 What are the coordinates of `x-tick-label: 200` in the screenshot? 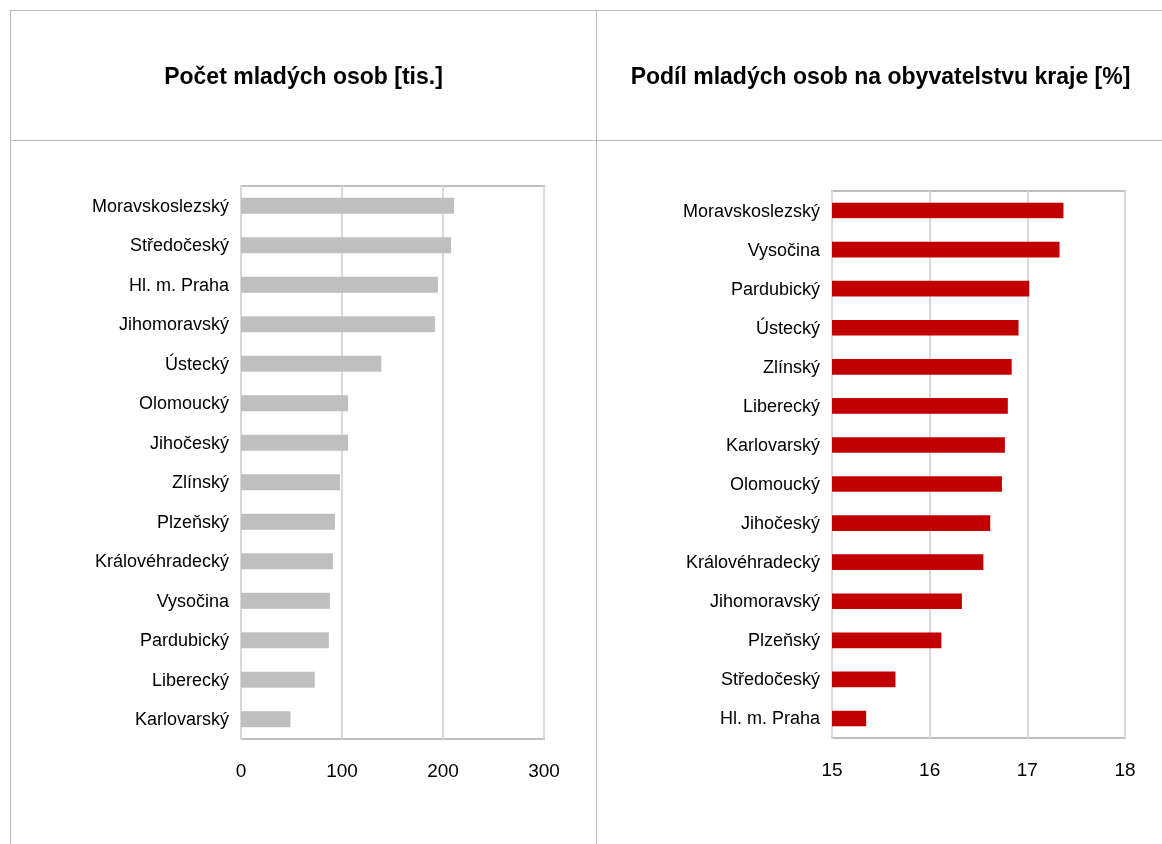 It's located at (443, 770).